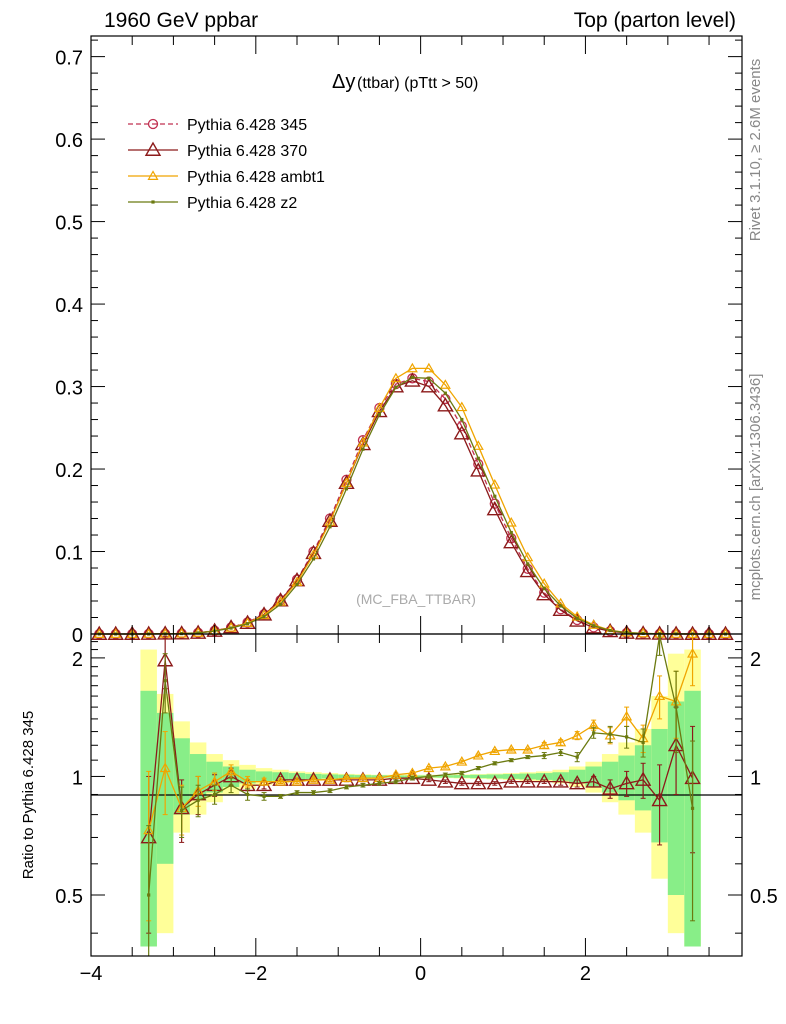 The height and width of the screenshot is (1024, 786). I want to click on legend-entry-ambt1: Pythia 6.428 ambt1, so click(226, 177).